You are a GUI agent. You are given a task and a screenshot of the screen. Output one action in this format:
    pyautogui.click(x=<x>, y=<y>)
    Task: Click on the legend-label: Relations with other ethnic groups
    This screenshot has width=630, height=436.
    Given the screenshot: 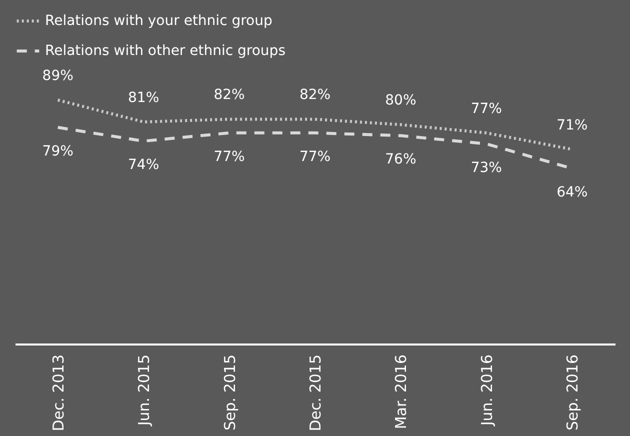 What is the action you would take?
    pyautogui.click(x=165, y=51)
    